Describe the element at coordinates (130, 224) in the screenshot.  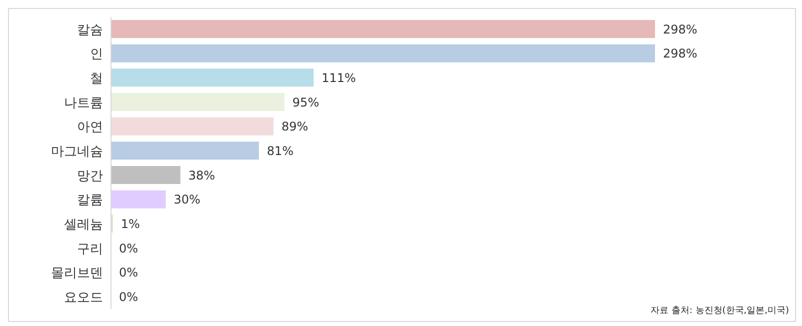
I see `data-label: 1%` at that location.